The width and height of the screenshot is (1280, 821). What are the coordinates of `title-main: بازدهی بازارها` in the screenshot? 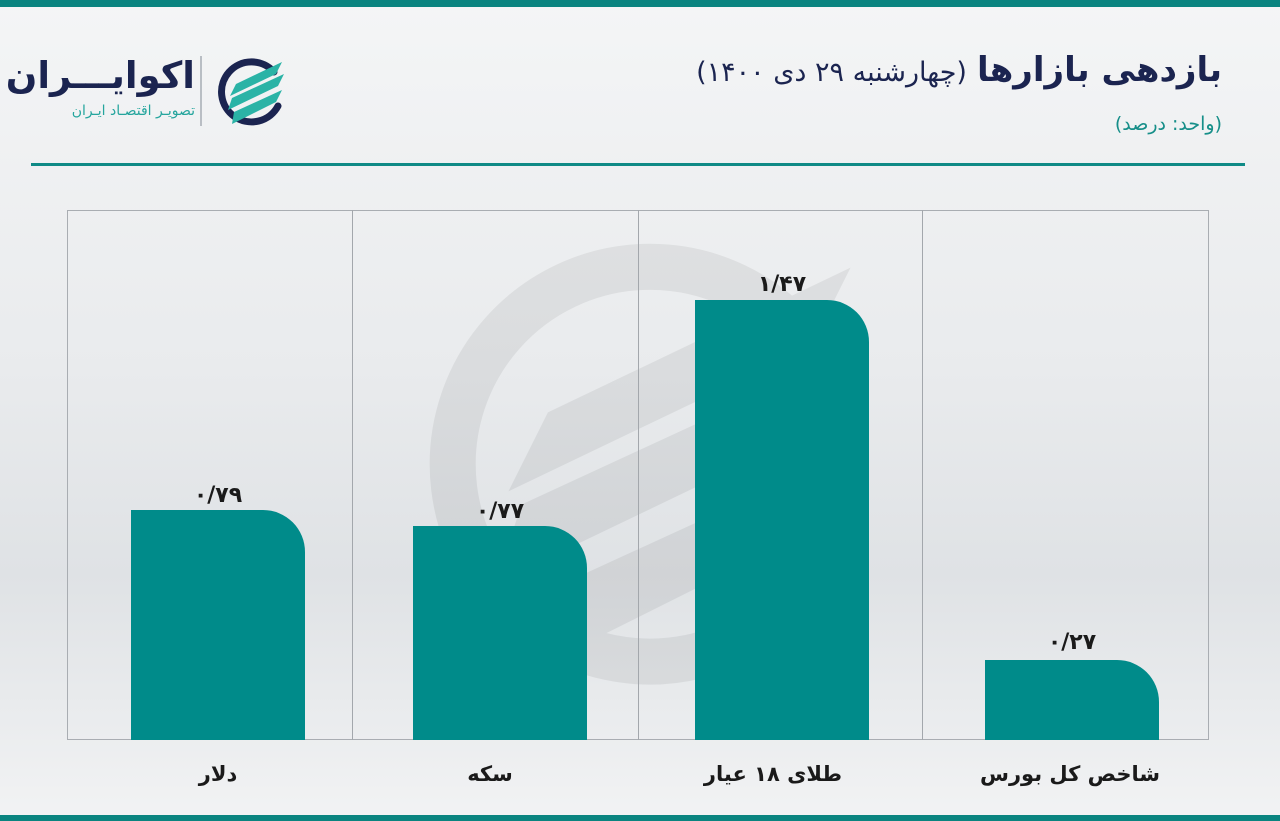 It's located at (1099, 70).